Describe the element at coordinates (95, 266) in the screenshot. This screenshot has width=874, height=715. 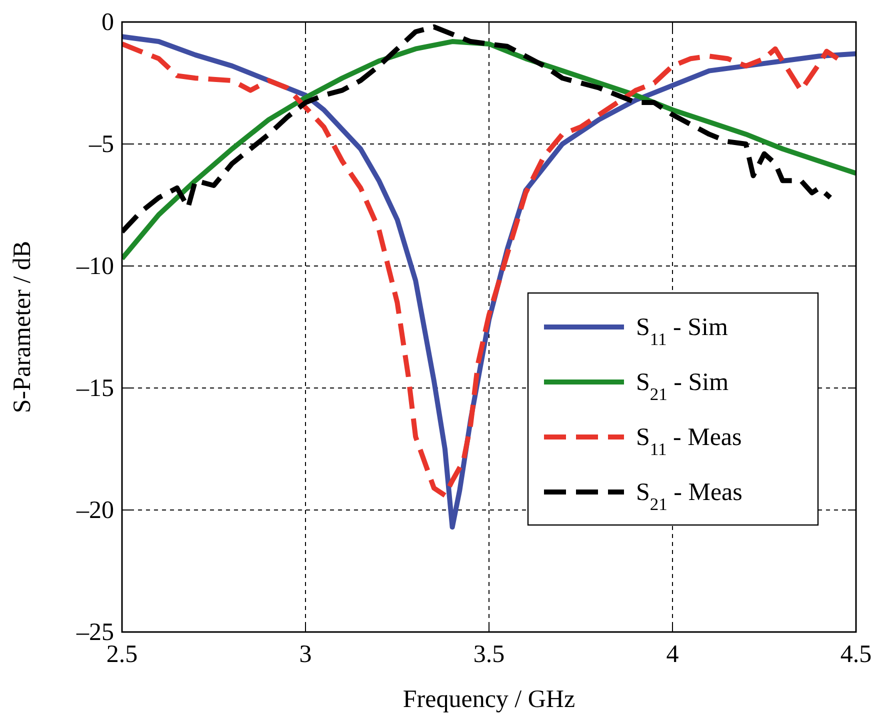
I see `y-tick-label: –10` at that location.